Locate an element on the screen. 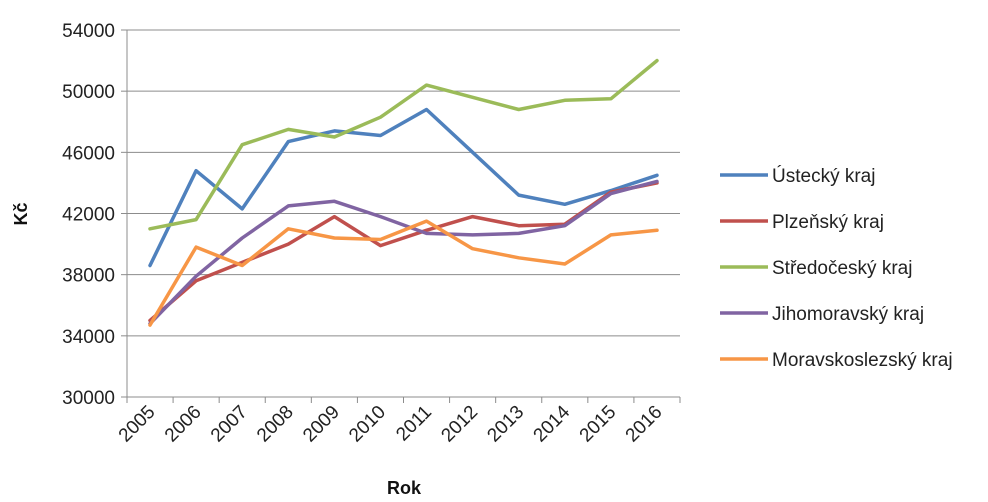  legend-label: Plzeňský kraj is located at coordinates (828, 222).